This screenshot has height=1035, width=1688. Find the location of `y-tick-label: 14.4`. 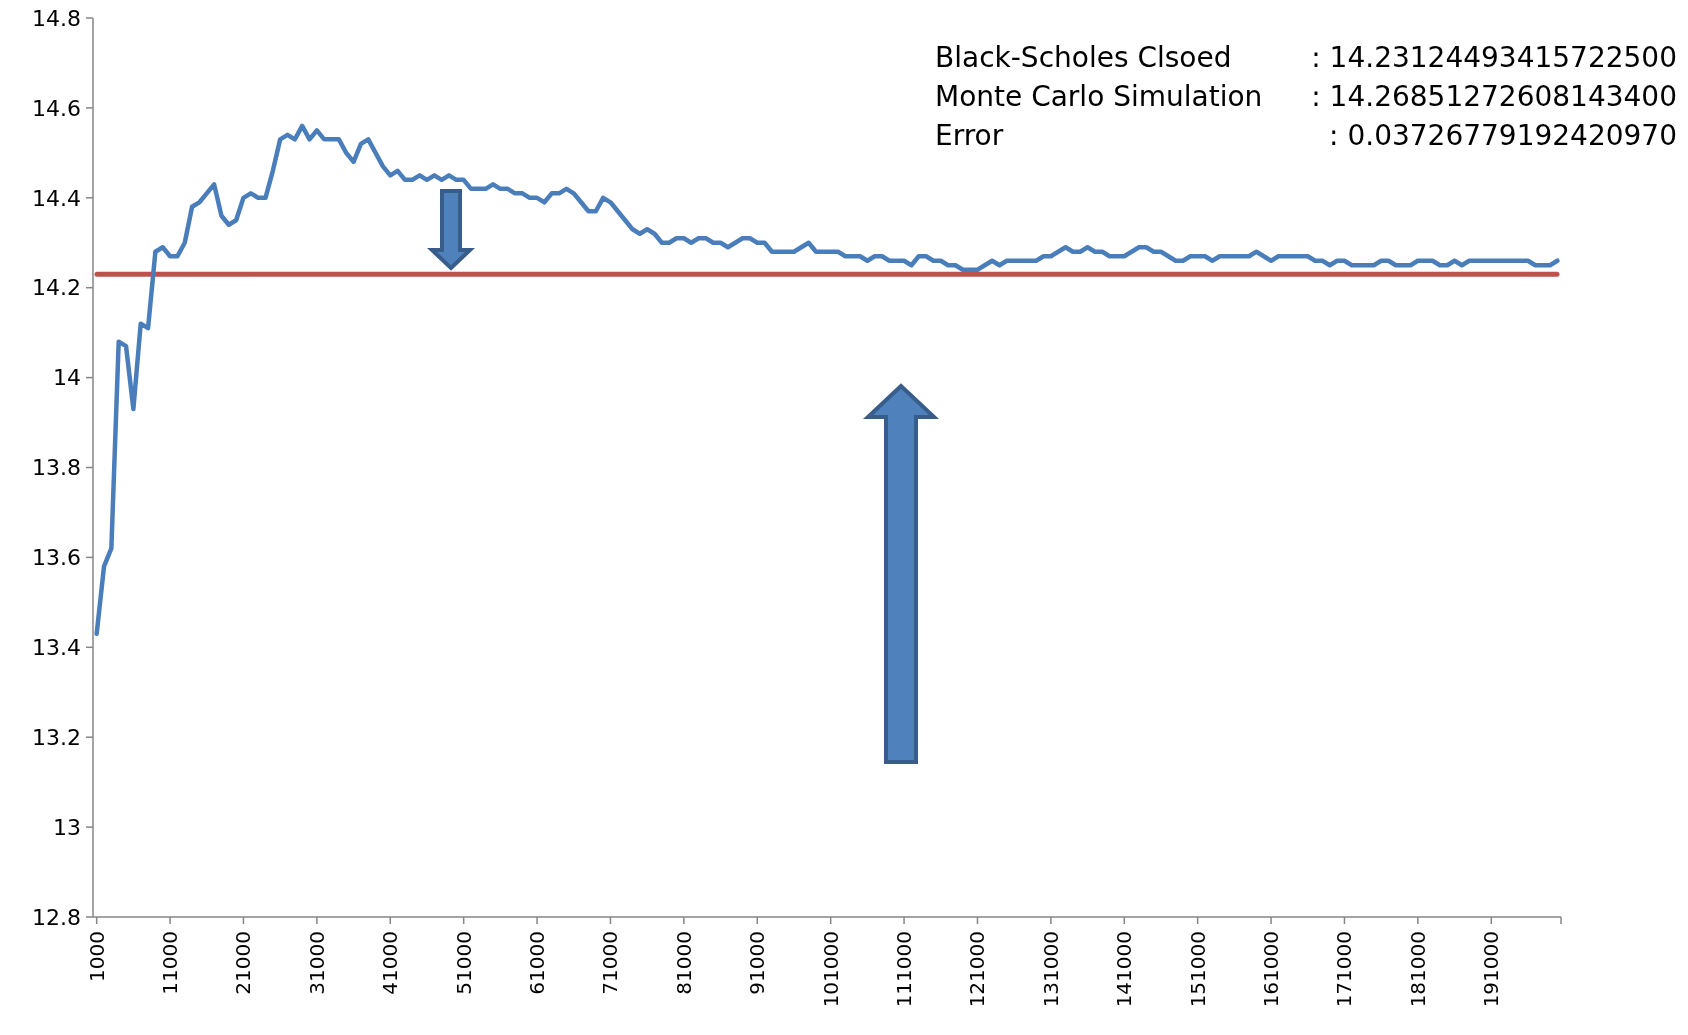

y-tick-label: 14.4 is located at coordinates (56, 198).